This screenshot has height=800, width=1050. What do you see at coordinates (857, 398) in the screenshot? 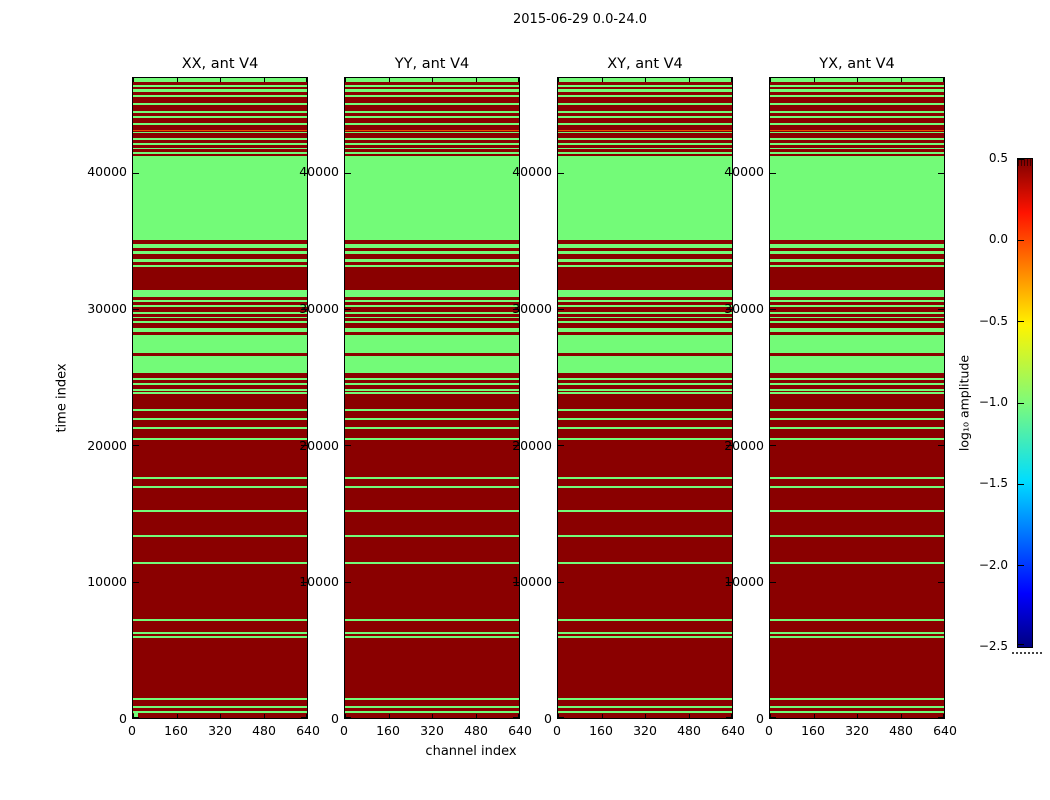
I see `heatmap-panel-yx` at bounding box center [857, 398].